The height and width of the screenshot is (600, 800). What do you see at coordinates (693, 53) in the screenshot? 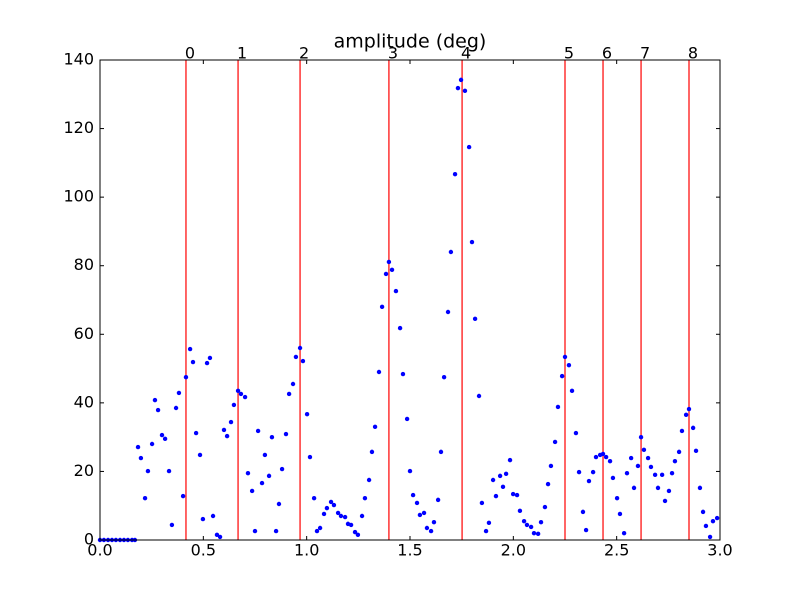
I see `reference-label: 8` at bounding box center [693, 53].